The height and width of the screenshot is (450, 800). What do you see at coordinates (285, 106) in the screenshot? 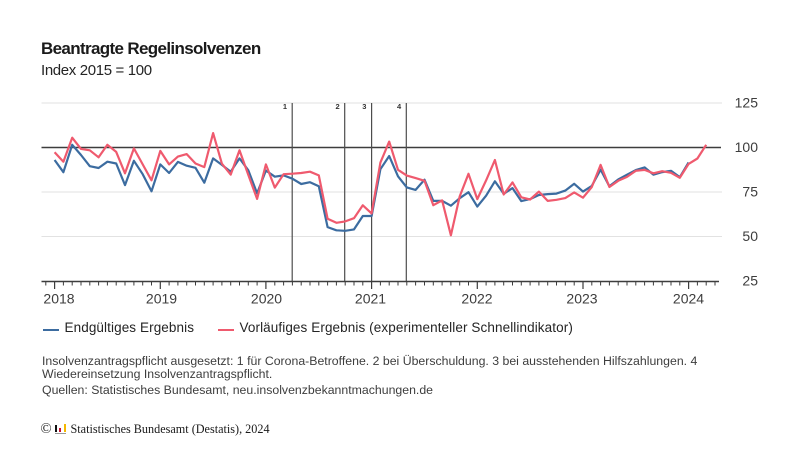
I see `svg-text: 1` at bounding box center [285, 106].